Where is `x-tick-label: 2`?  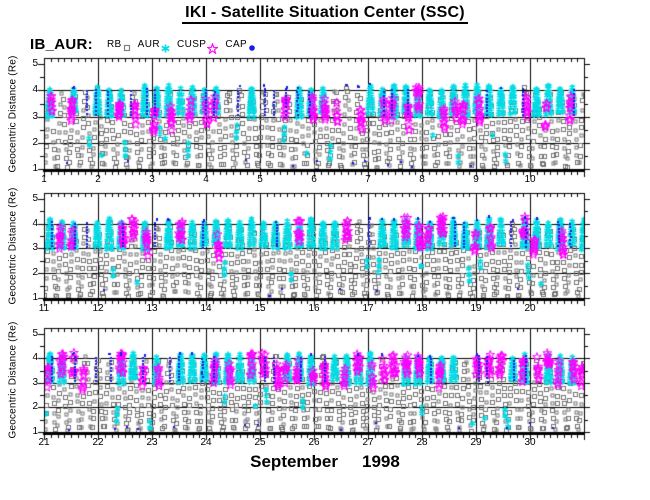
x-tick-label: 2 is located at coordinates (98, 179).